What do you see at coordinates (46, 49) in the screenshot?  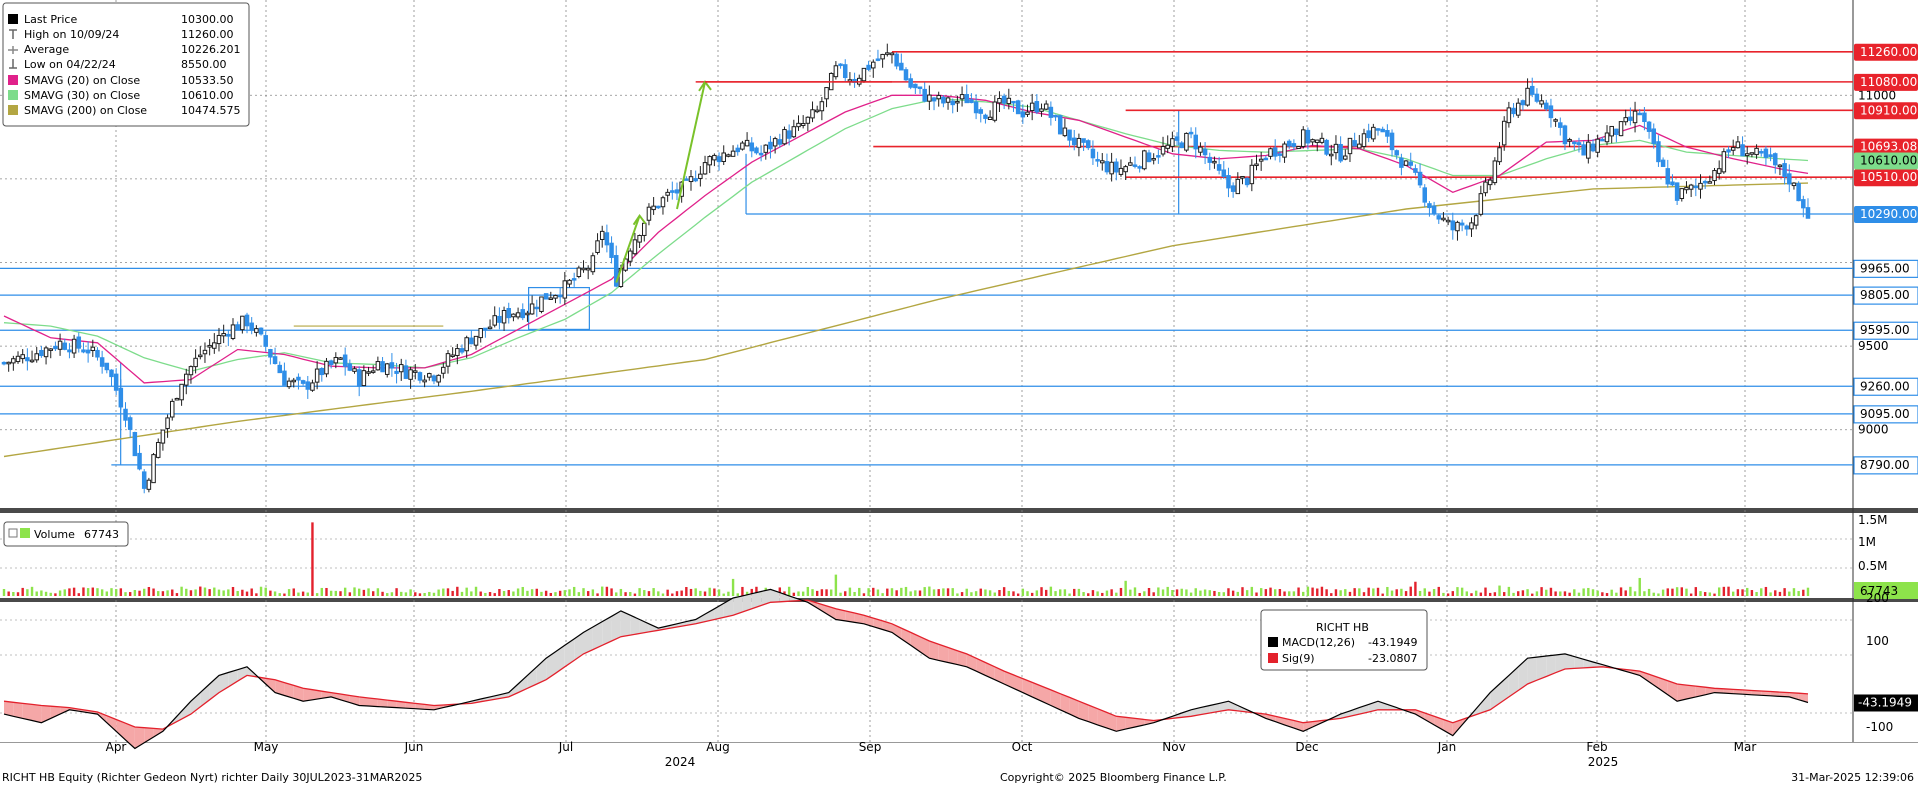 I see `legend-label-average: Average` at bounding box center [46, 49].